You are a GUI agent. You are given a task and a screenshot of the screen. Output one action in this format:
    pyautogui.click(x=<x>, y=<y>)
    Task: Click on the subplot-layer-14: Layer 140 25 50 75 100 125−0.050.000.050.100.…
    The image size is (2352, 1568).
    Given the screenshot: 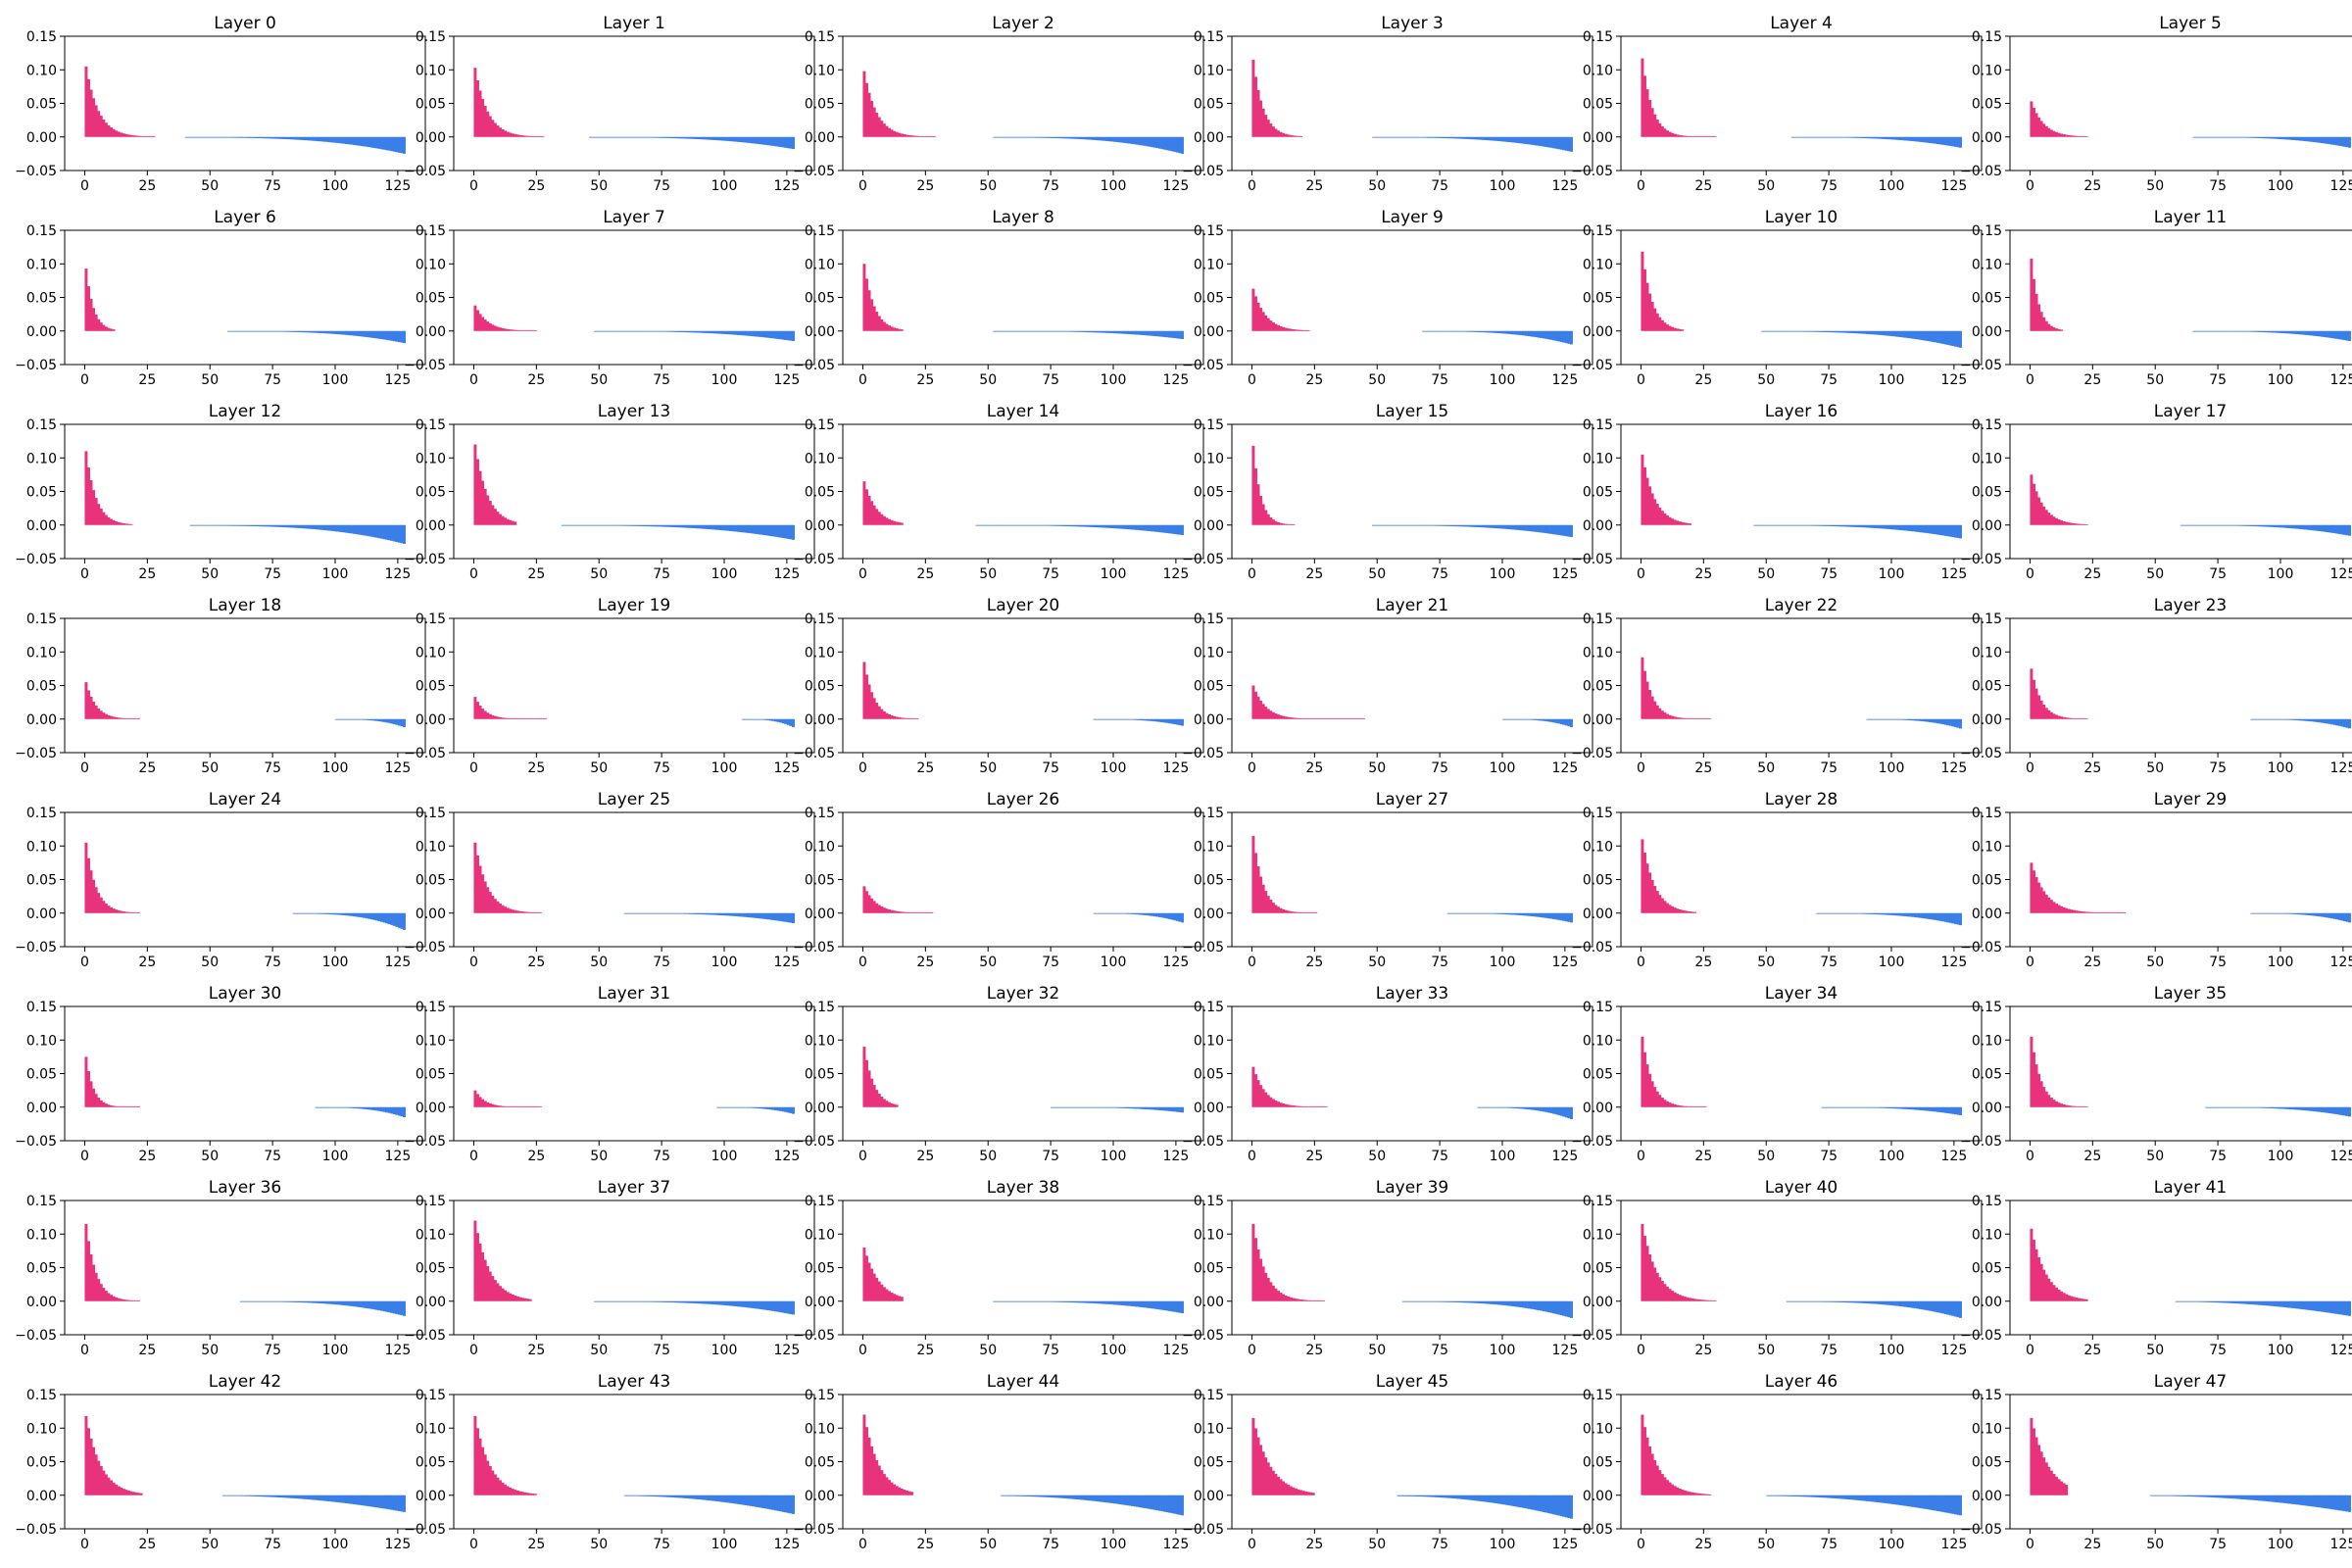 What is the action you would take?
    pyautogui.click(x=998, y=492)
    